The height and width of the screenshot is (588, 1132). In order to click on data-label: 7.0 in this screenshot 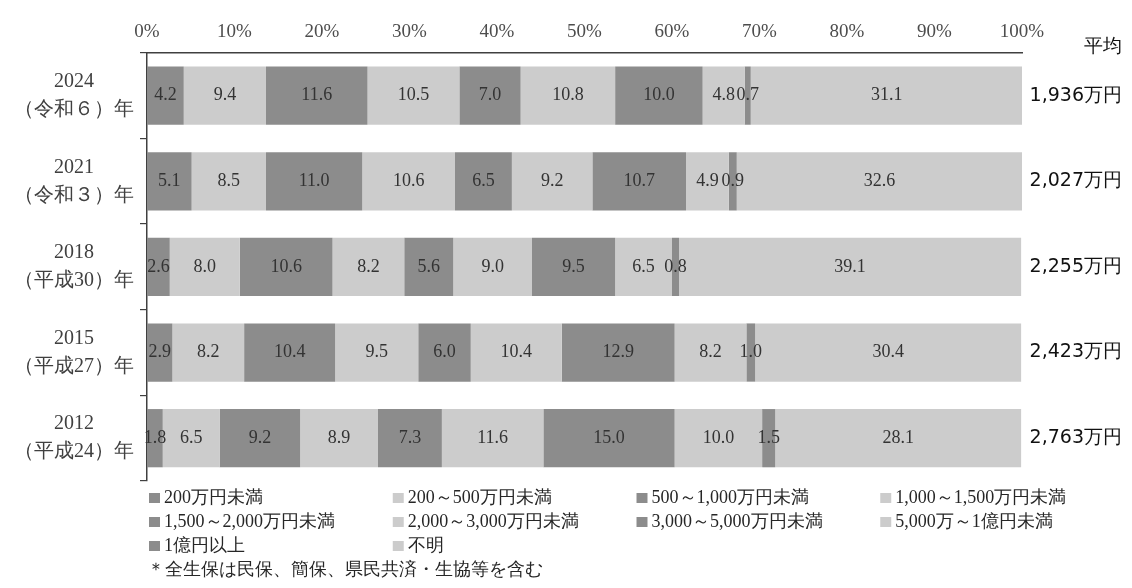, I will do `click(490, 94)`.